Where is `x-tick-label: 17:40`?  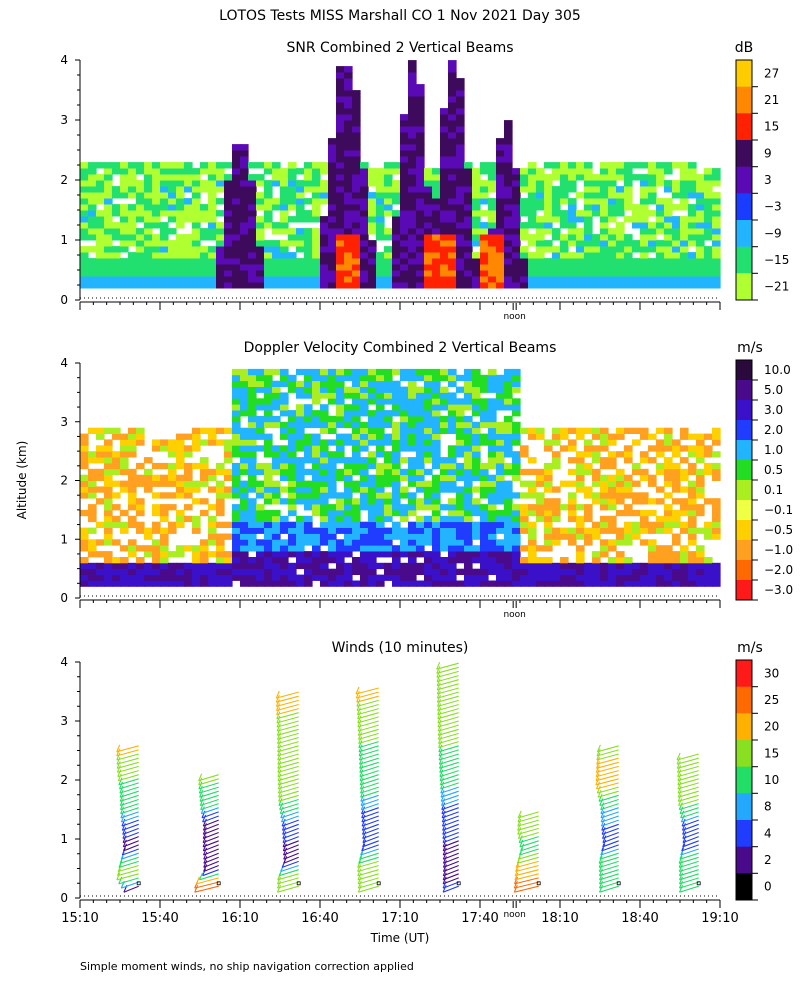
x-tick-label: 17:40 is located at coordinates (479, 918).